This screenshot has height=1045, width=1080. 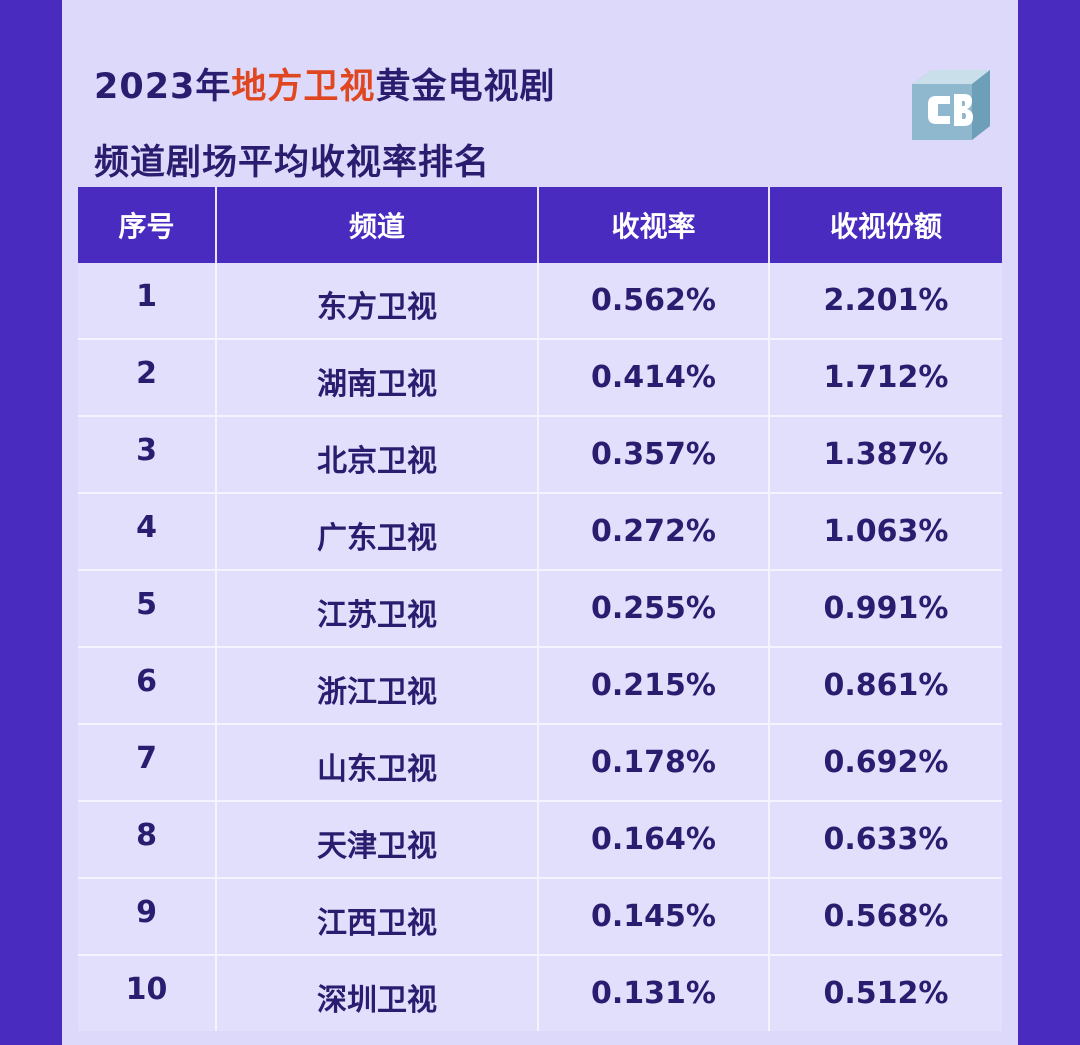 What do you see at coordinates (654, 301) in the screenshot?
I see `rating-cell: 0.562%` at bounding box center [654, 301].